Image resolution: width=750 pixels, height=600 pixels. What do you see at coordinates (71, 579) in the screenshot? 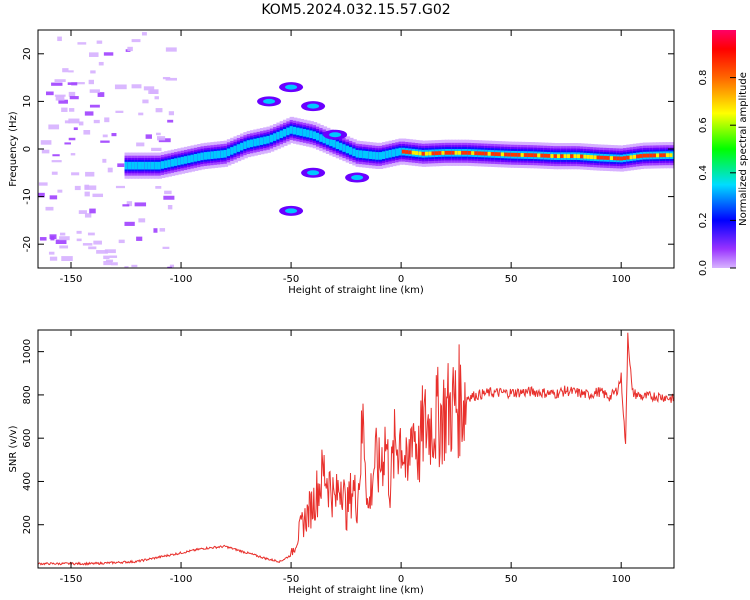
I see `snr-xtick-label: -150` at bounding box center [71, 579].